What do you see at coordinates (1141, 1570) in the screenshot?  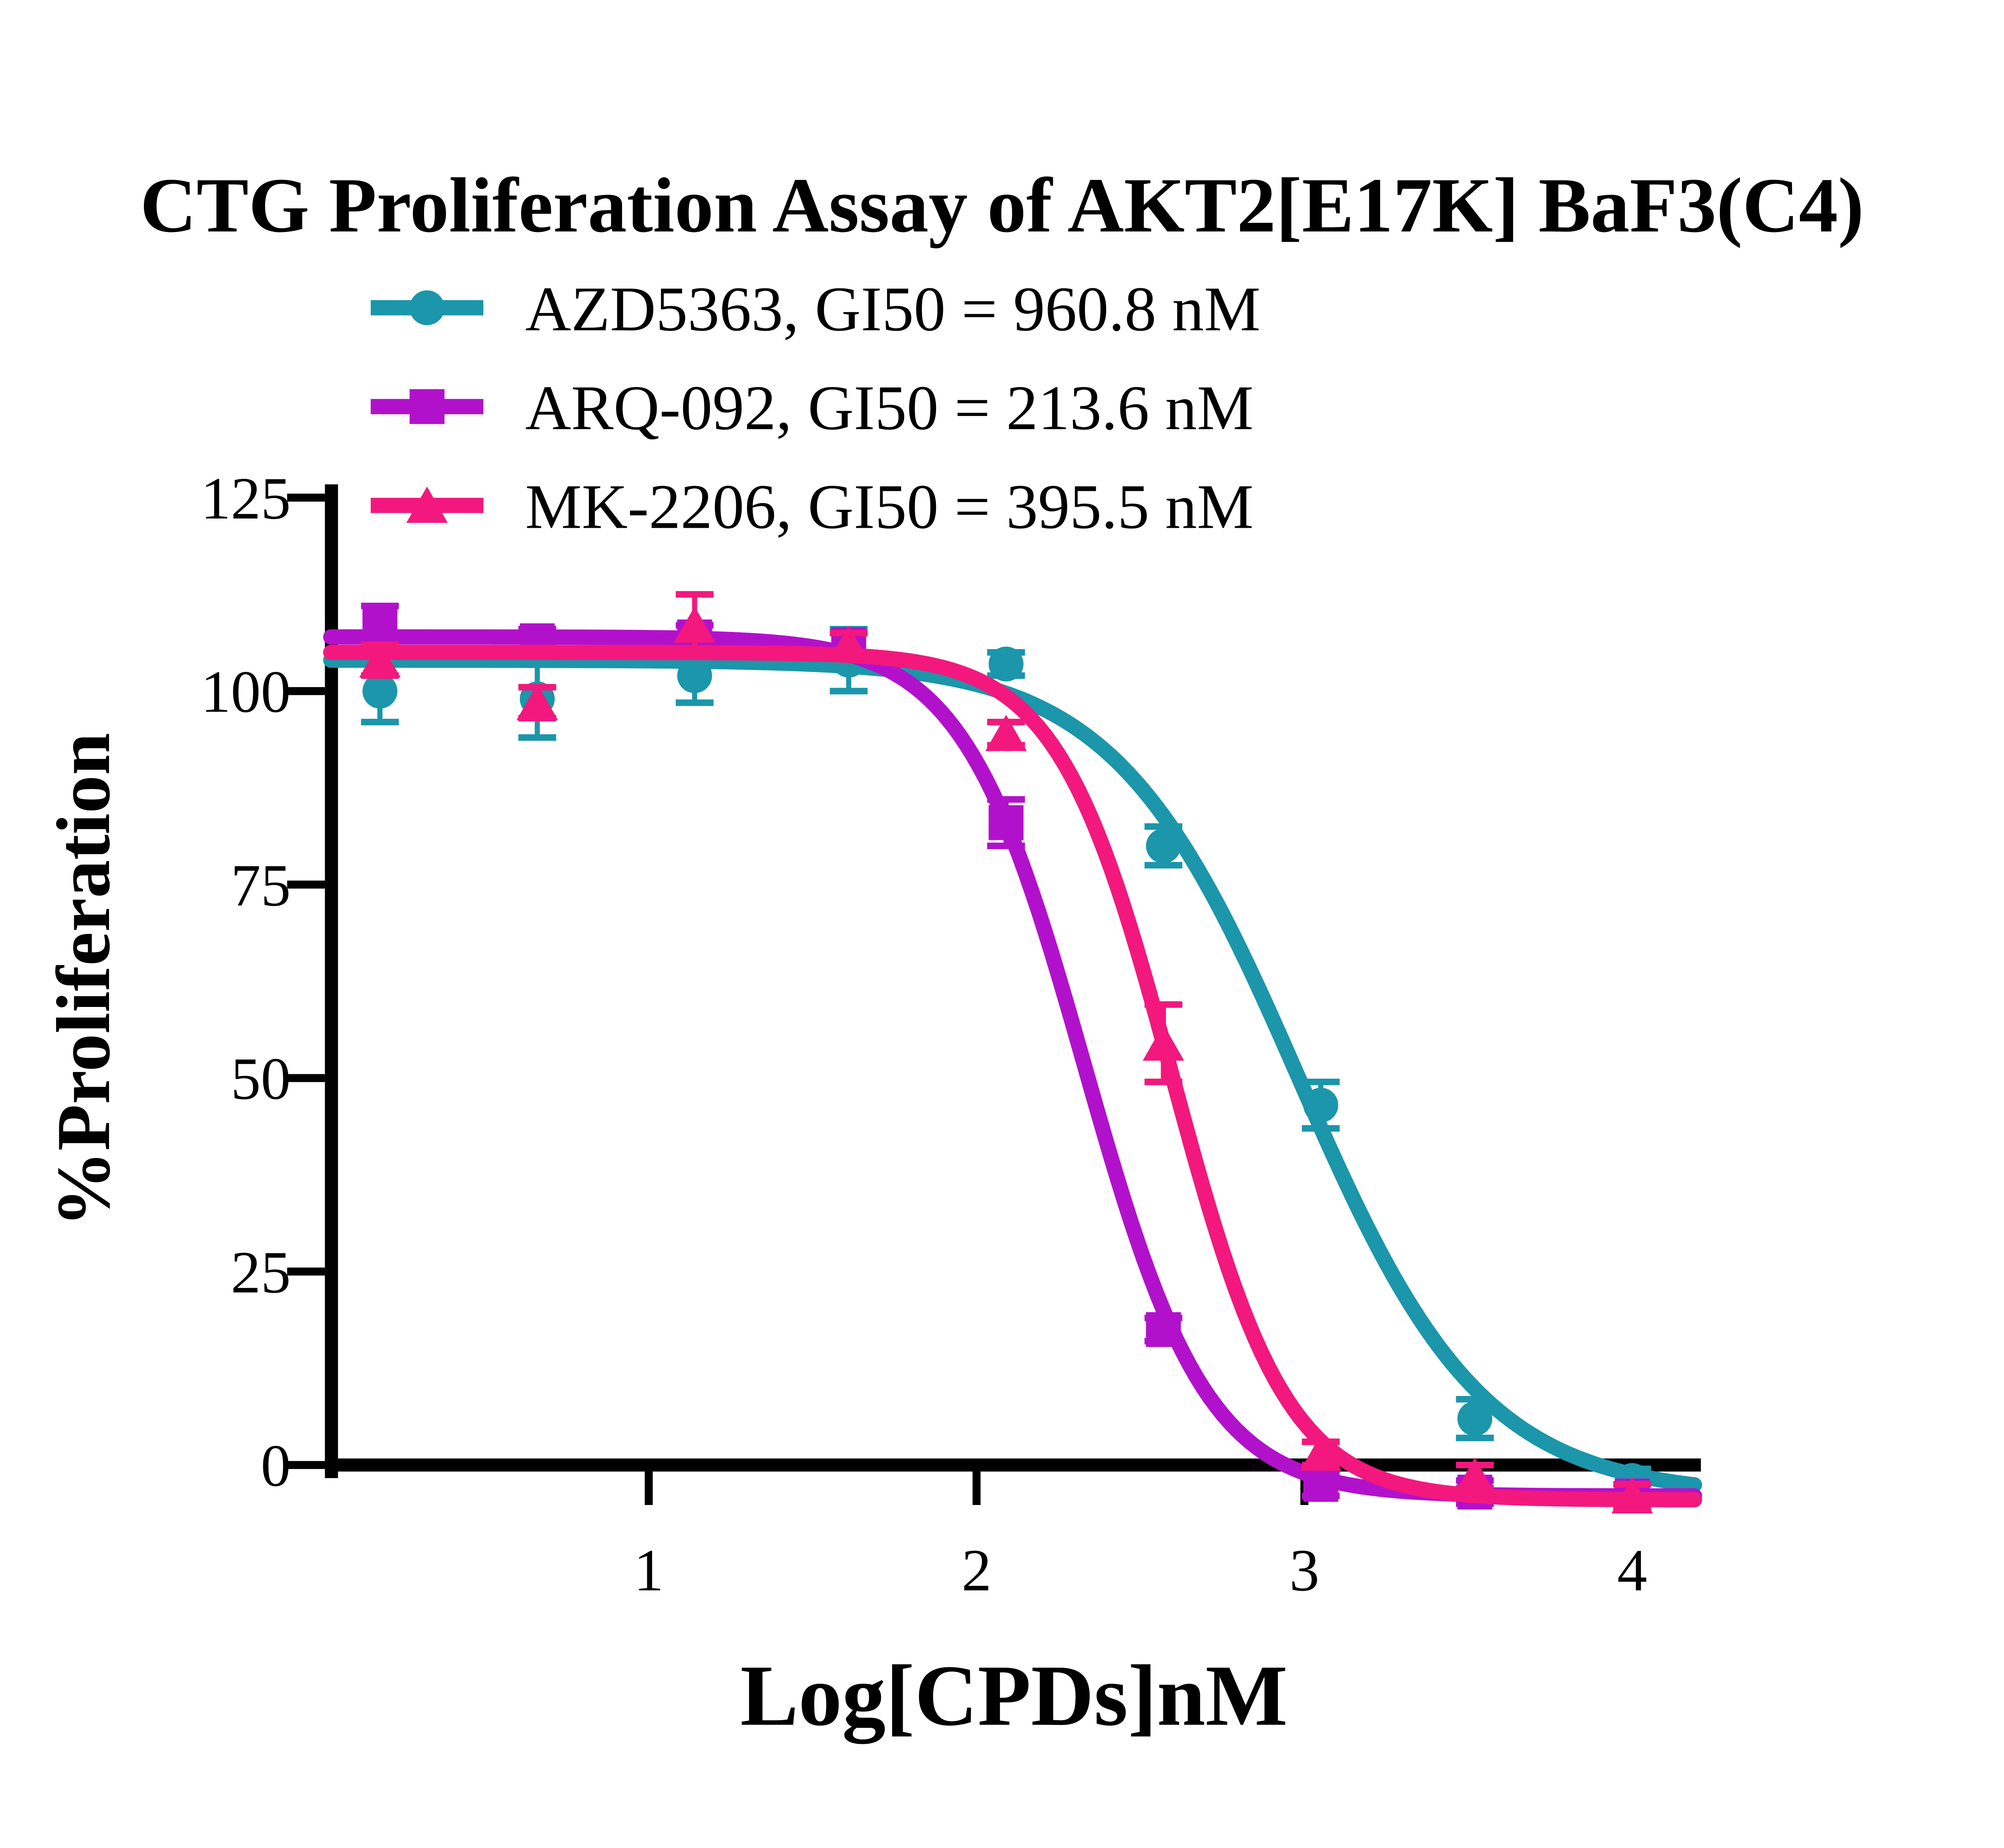 I see `x-tick-labels: 1 2 3 4` at bounding box center [1141, 1570].